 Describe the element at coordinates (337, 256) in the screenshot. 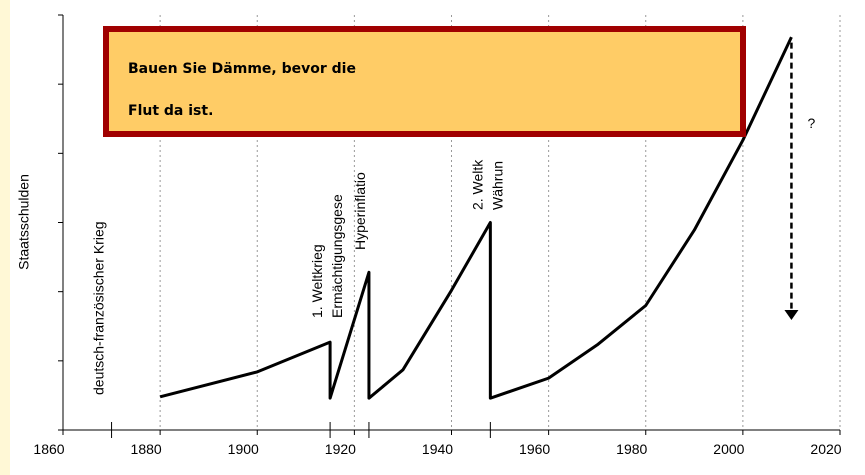

I see `annotation: Ermächtigungsgese` at that location.